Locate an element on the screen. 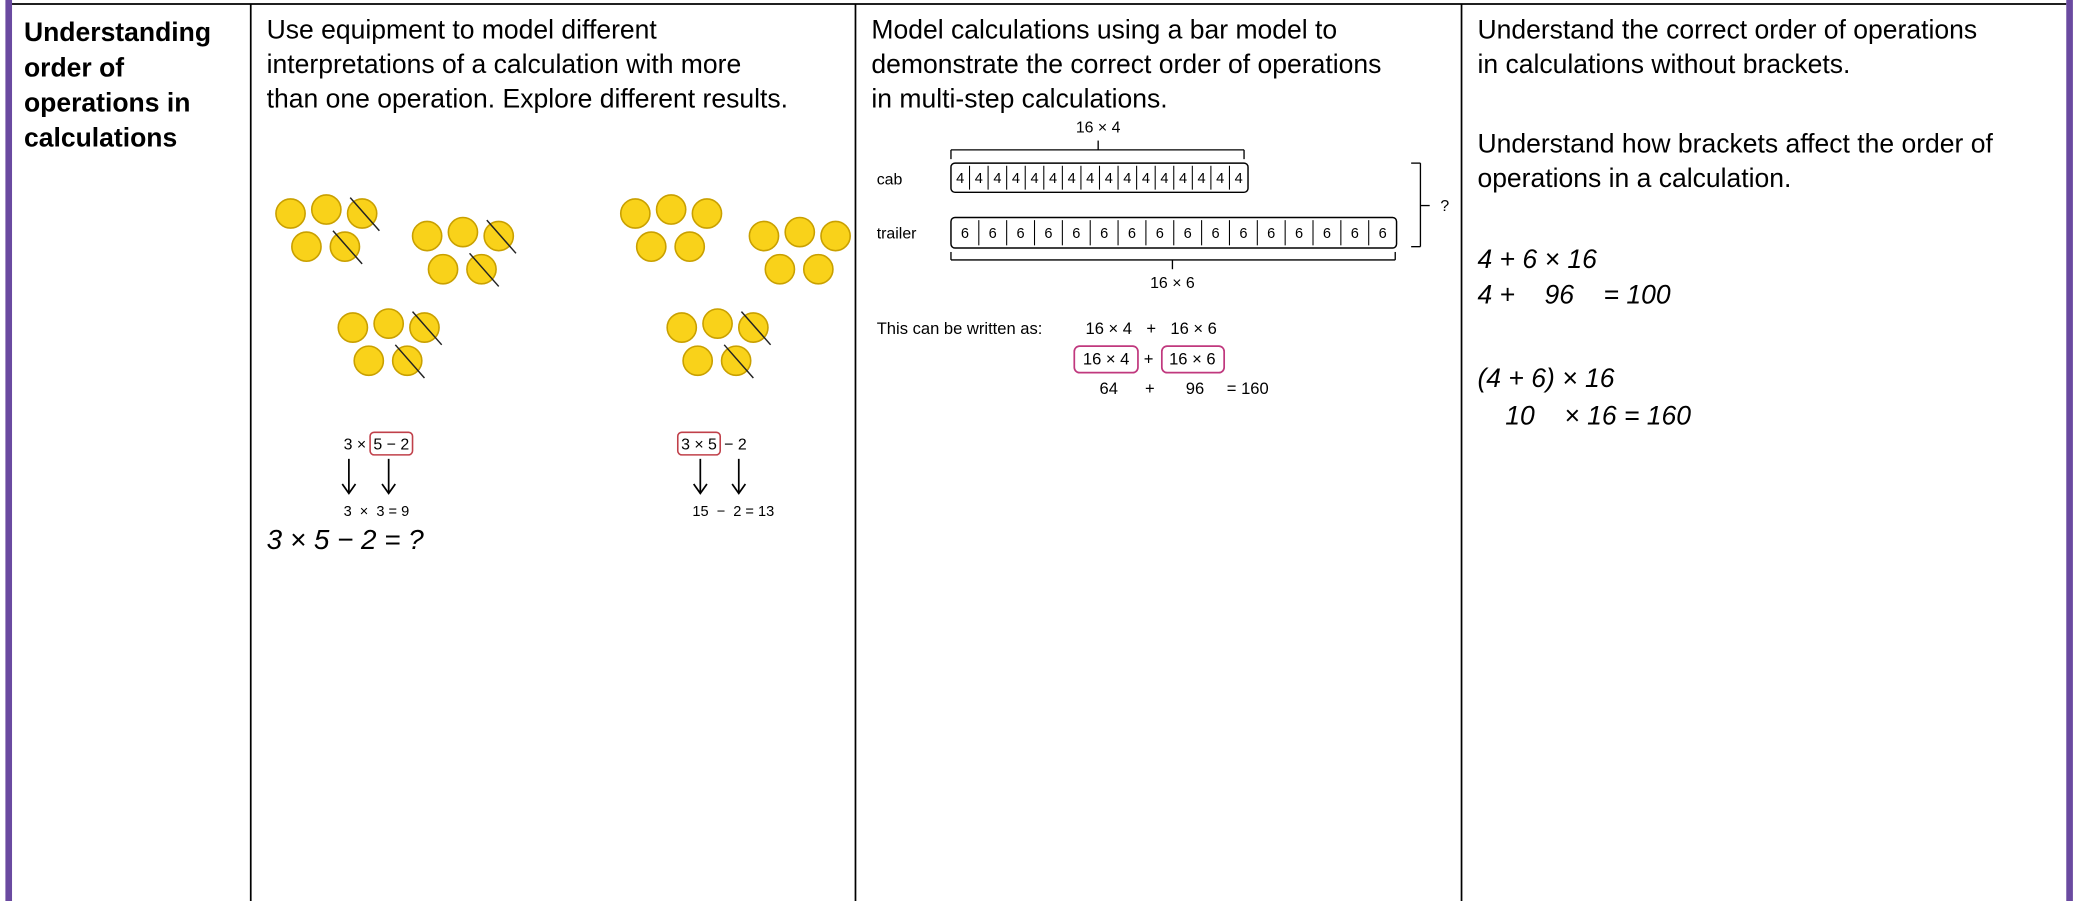 This screenshot has height=901, width=2073. row-label: cab is located at coordinates (890, 179).